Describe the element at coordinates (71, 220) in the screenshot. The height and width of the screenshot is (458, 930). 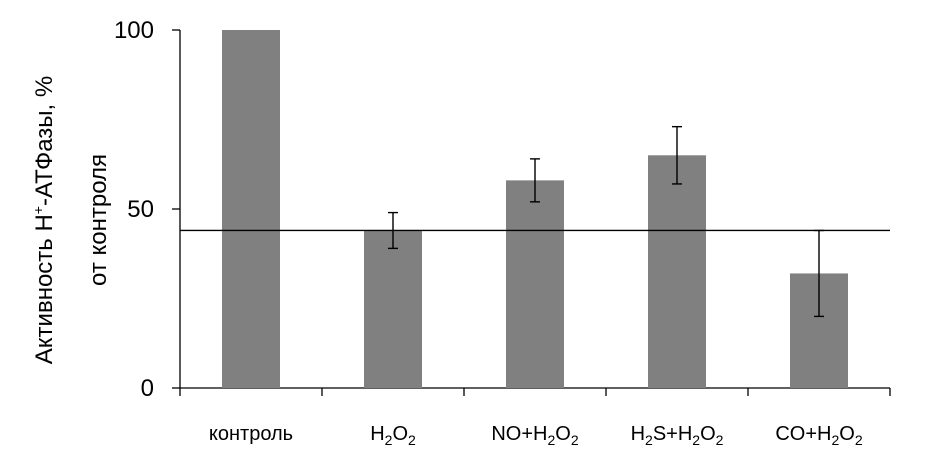
I see `y-axis-label: Активность Н+-АТФазы, % от контроля` at that location.